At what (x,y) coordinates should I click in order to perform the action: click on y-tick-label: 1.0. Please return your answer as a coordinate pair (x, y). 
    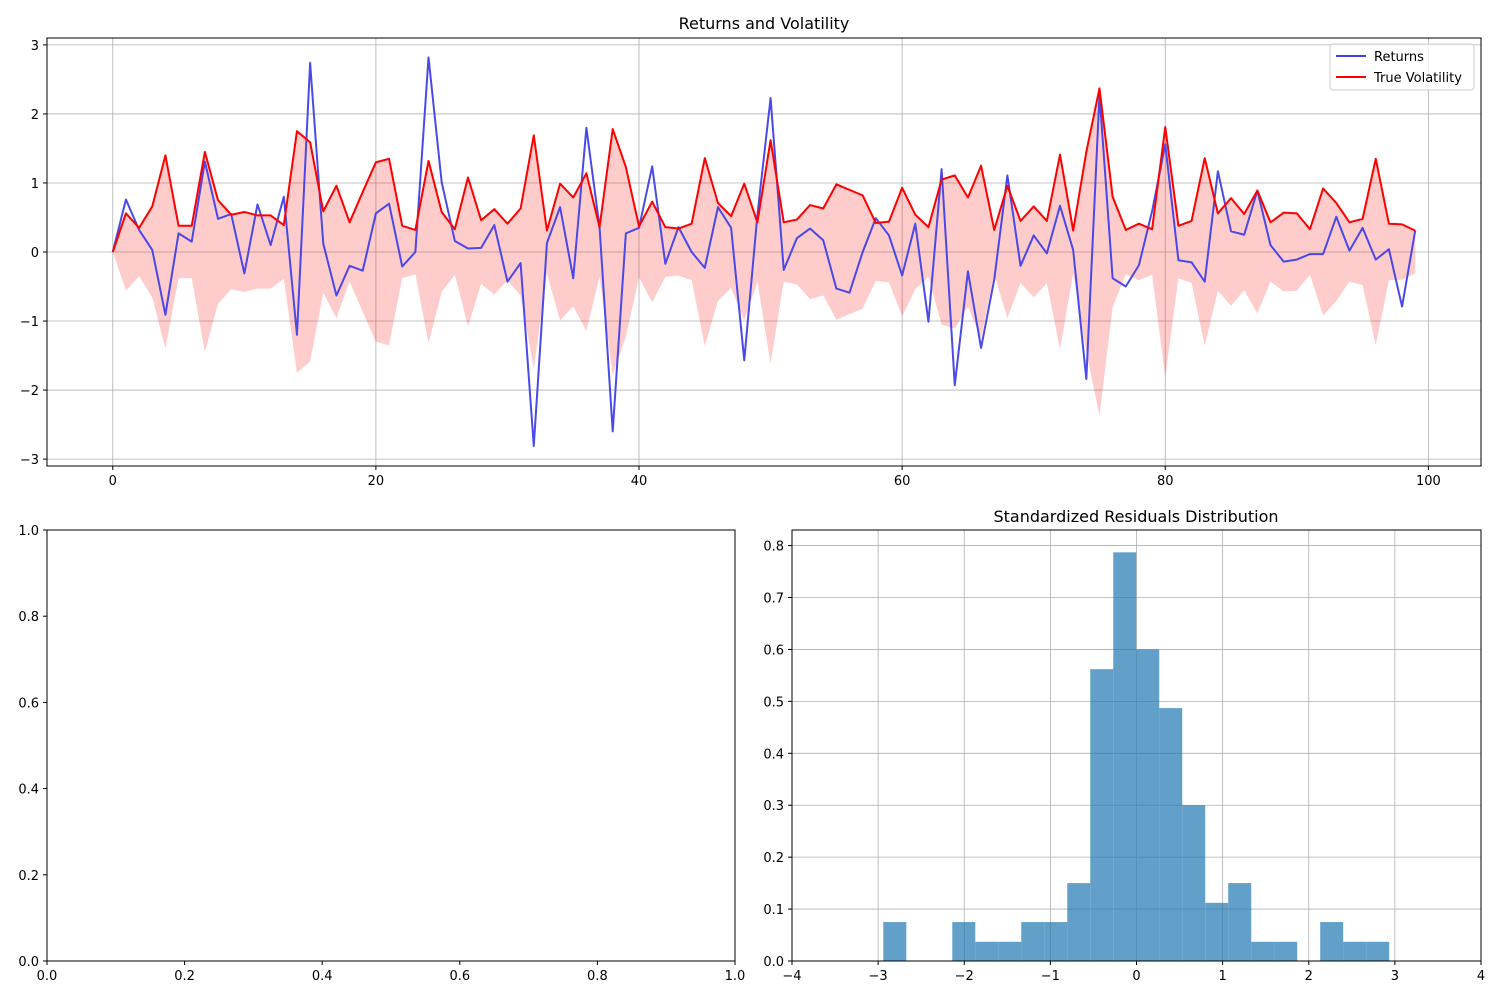
    Looking at the image, I should click on (28, 531).